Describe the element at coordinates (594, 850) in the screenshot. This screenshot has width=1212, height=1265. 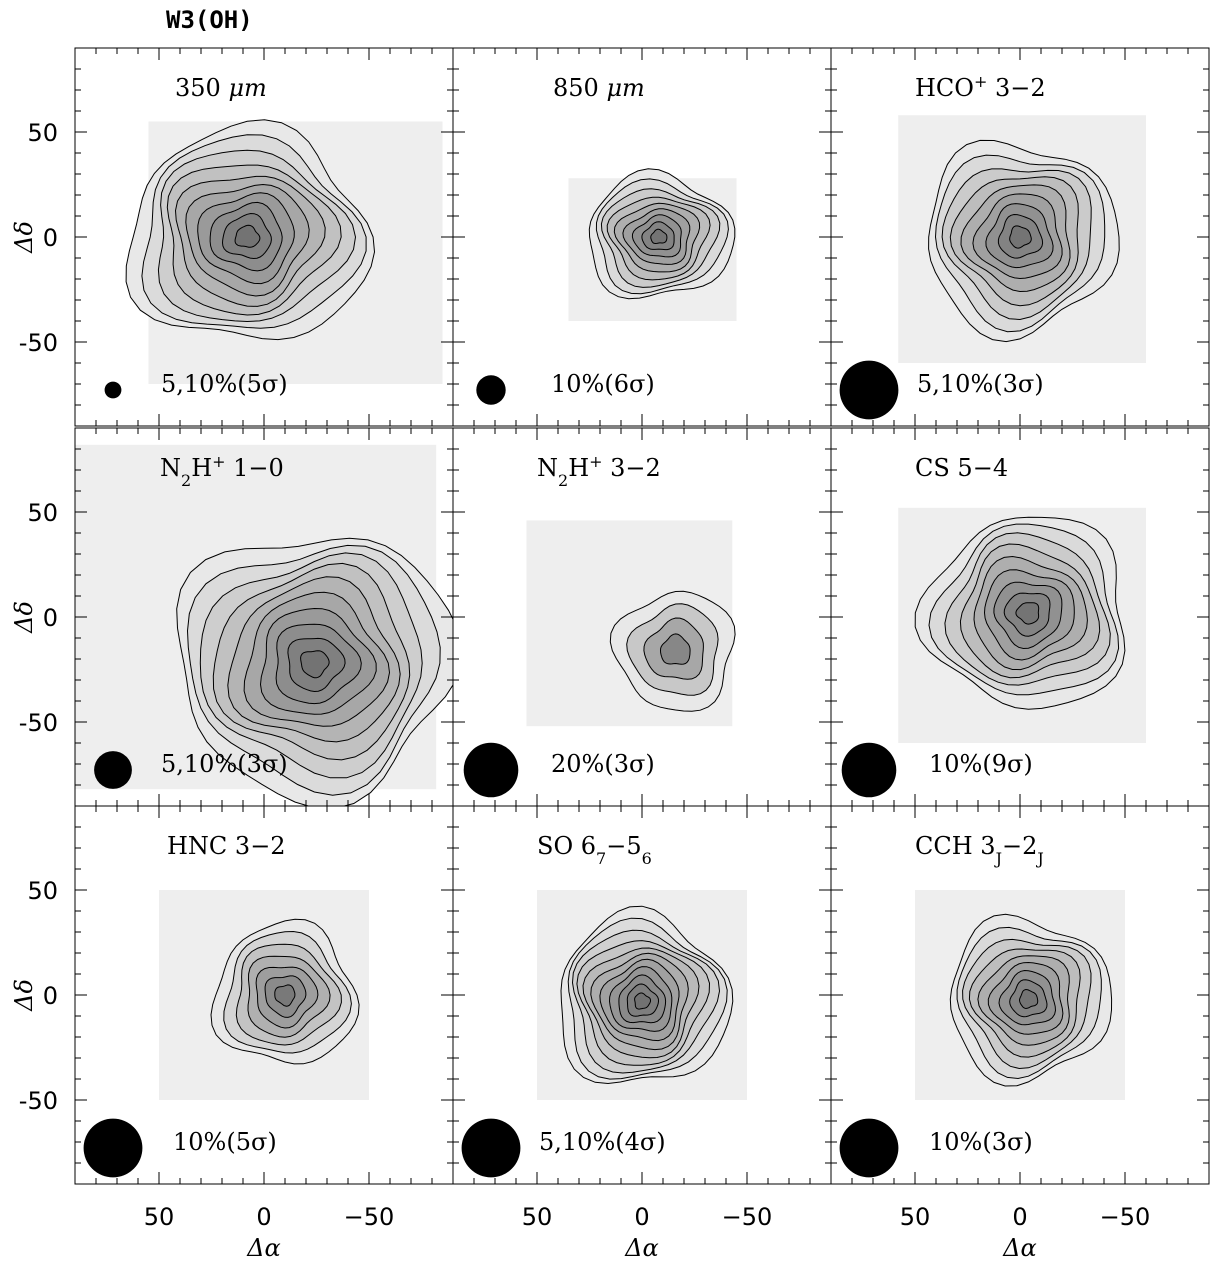
I see `panel-label: SO 67−56` at that location.